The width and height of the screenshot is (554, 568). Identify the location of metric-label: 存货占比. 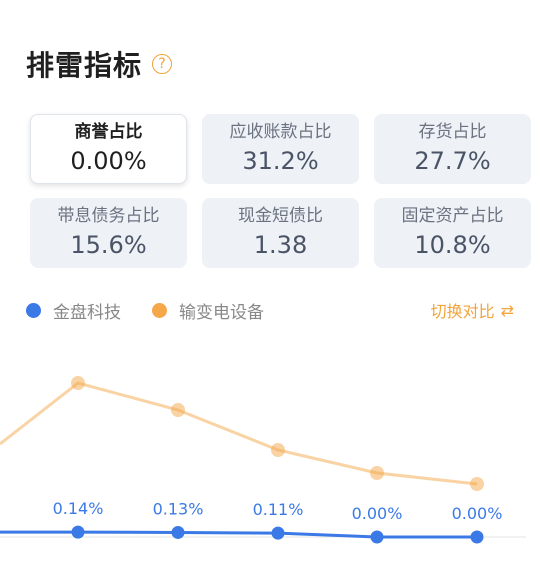
(452, 132).